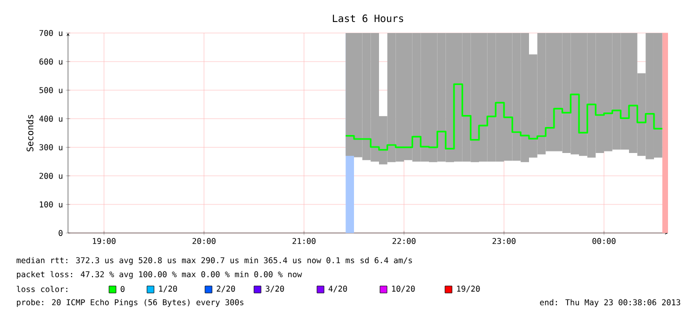 This screenshot has width=697, height=321. I want to click on x-tick-label: 20:00, so click(204, 241).